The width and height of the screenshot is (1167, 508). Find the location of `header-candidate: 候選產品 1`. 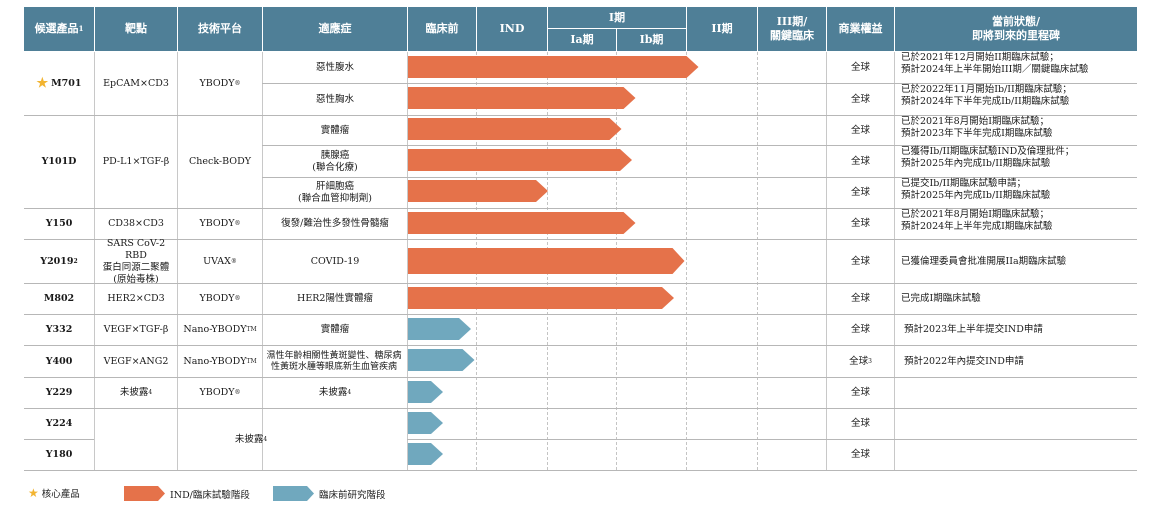

header-candidate: 候選產品 1 is located at coordinates (59, 29).